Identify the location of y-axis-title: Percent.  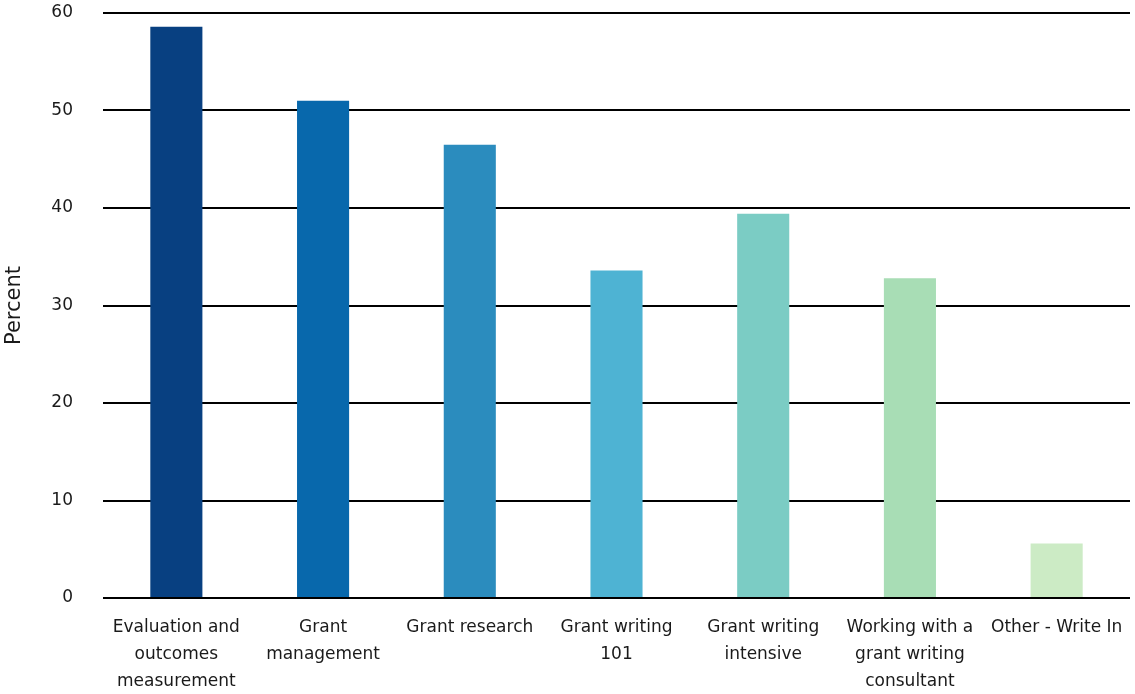
(13, 305).